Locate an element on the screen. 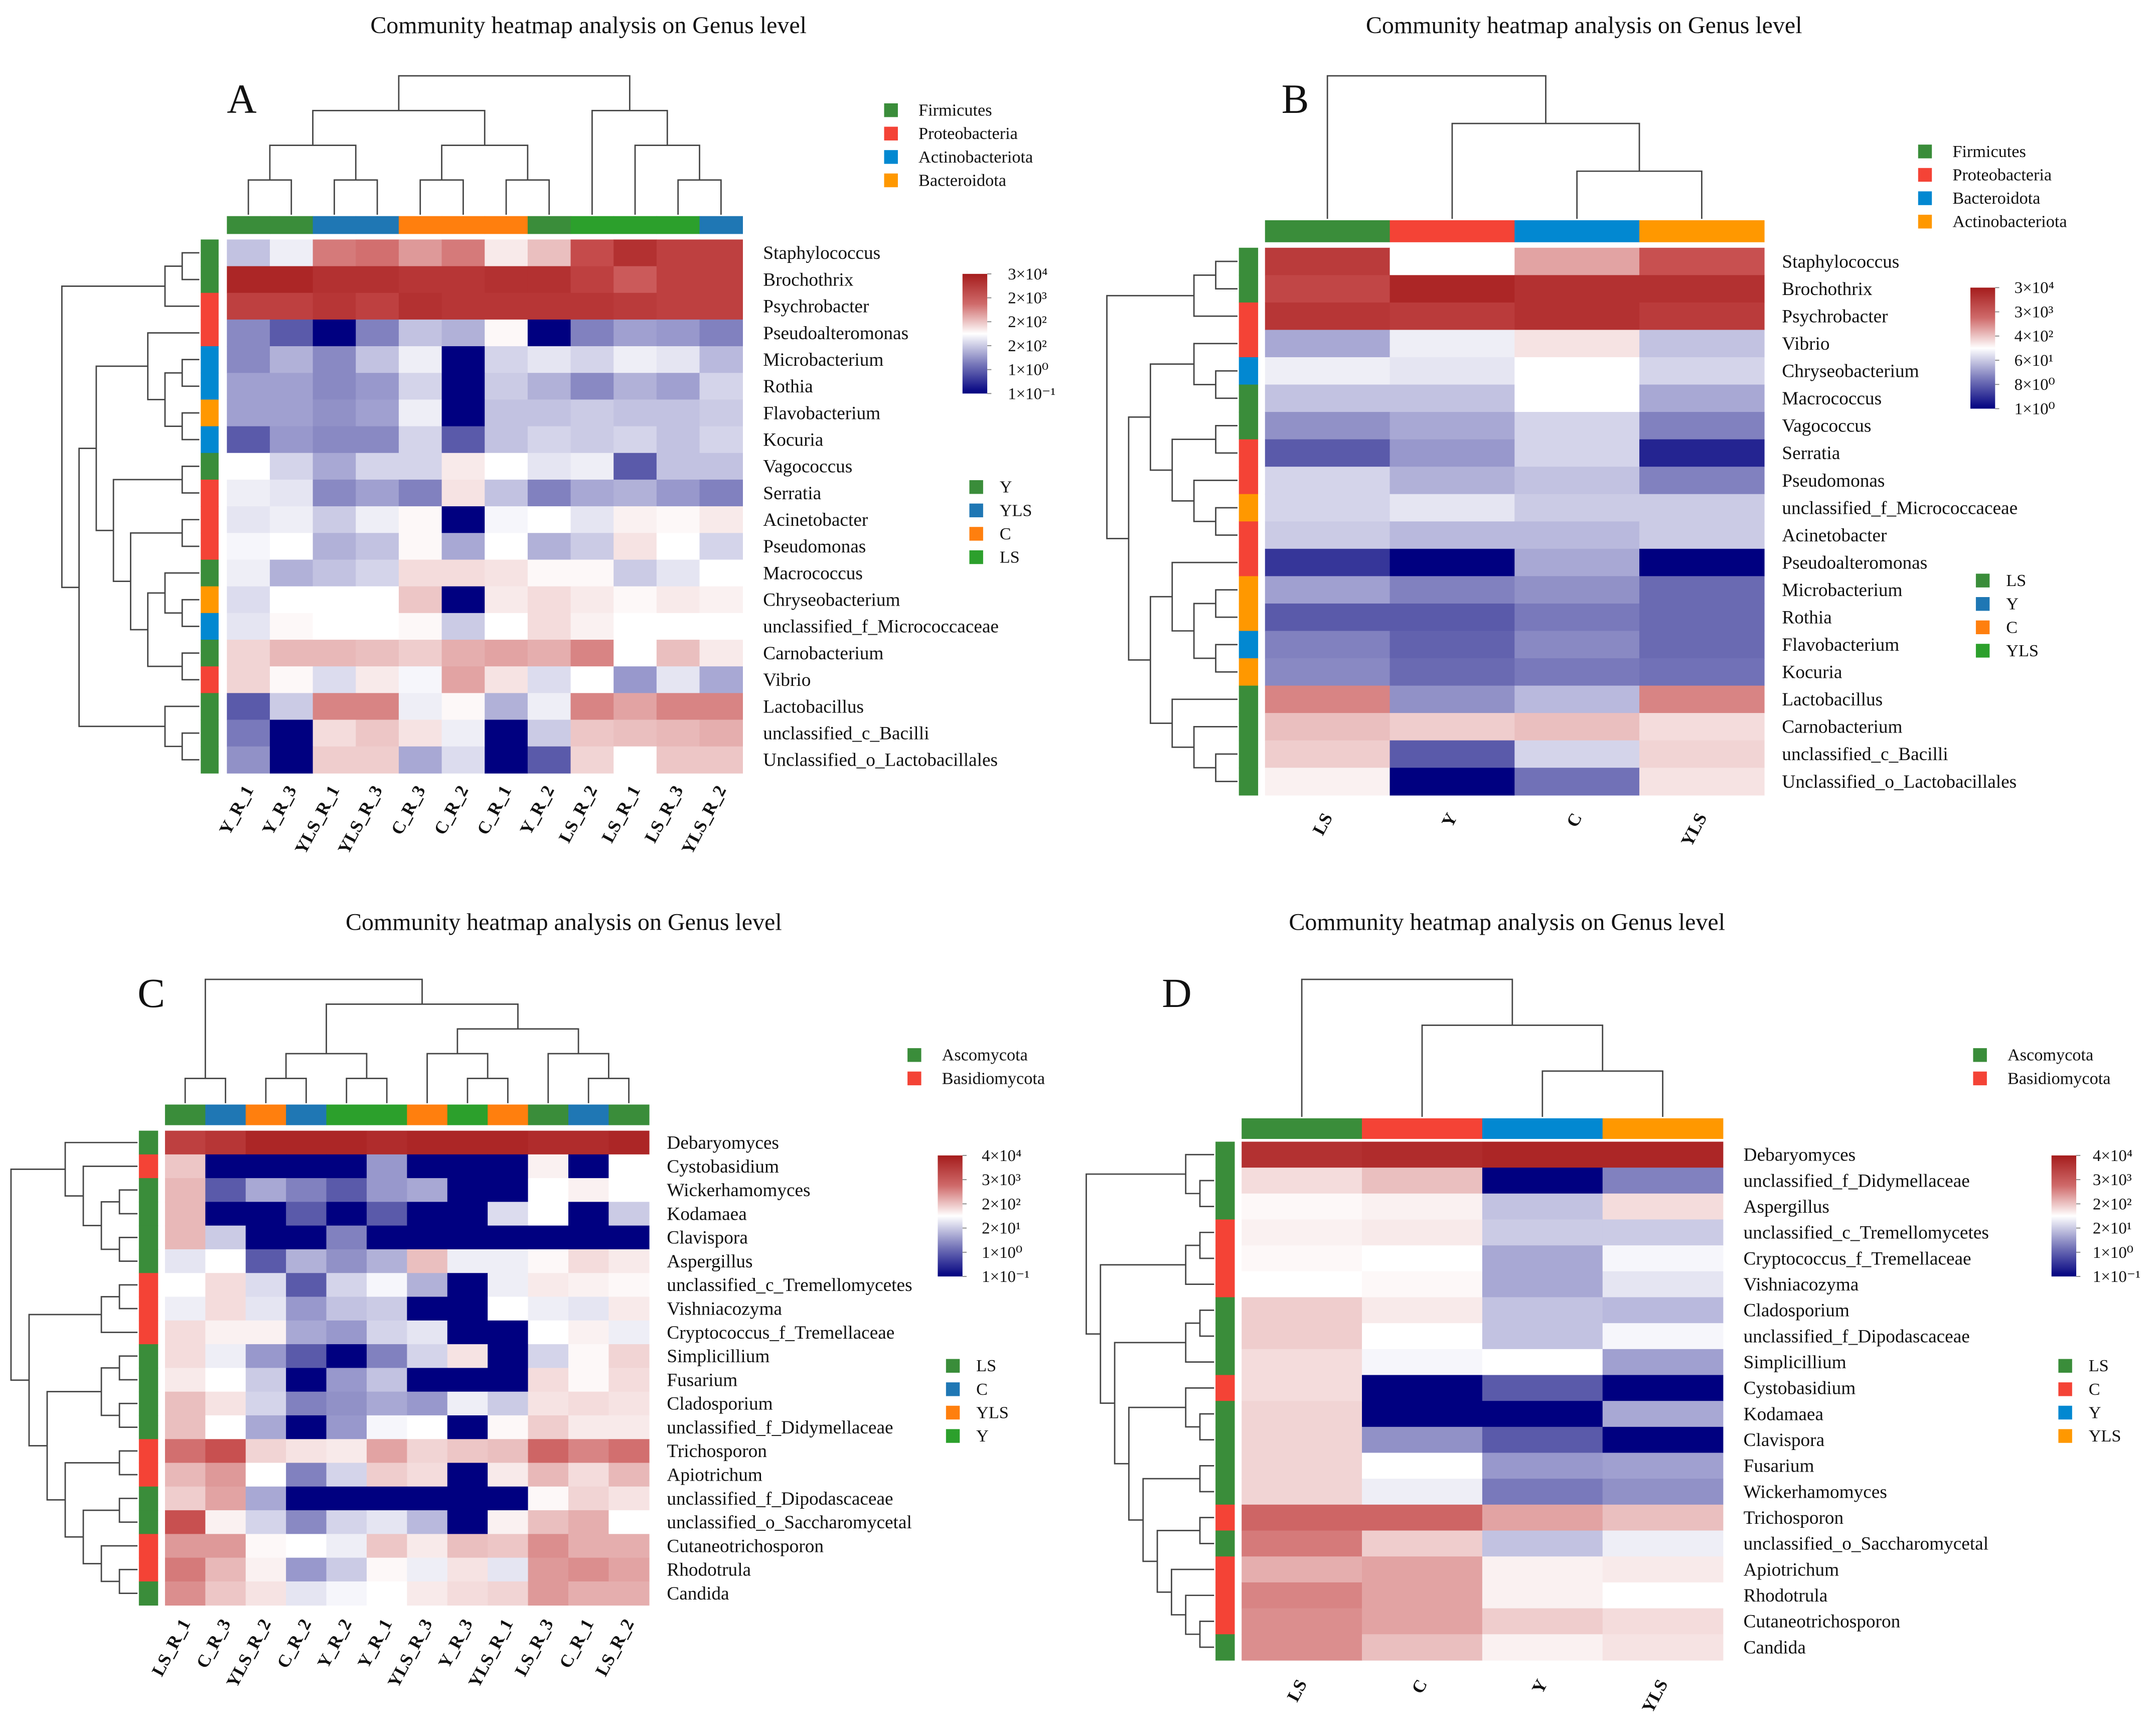 The height and width of the screenshot is (1736, 2156). row-phylum-bar is located at coordinates (1249, 521).